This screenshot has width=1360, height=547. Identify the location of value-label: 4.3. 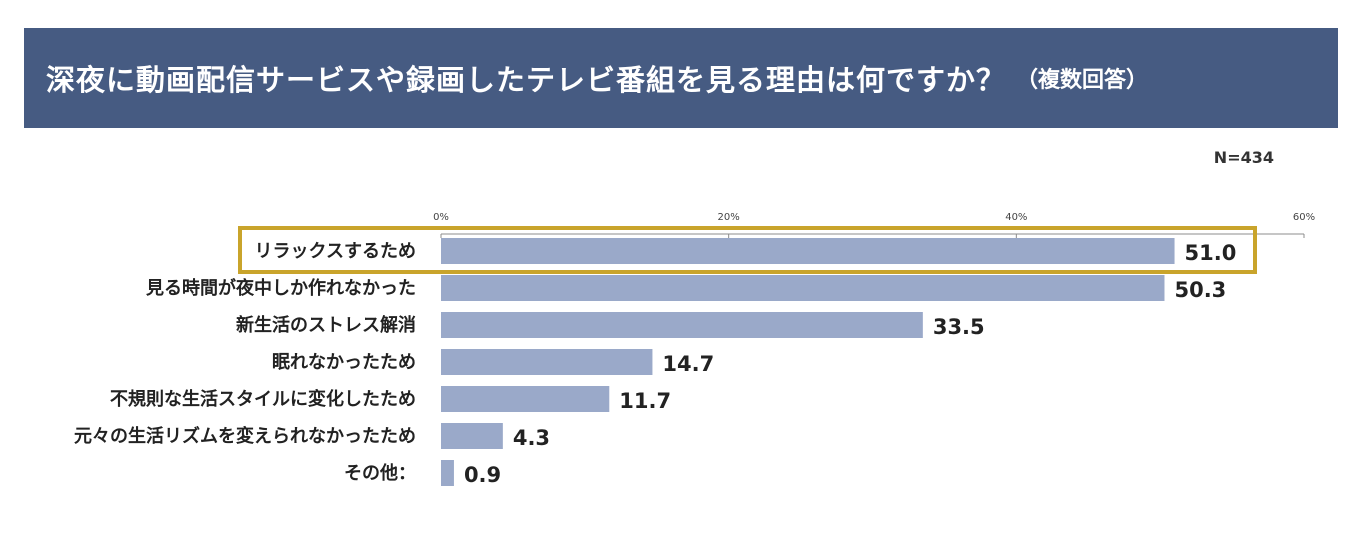
(531, 438).